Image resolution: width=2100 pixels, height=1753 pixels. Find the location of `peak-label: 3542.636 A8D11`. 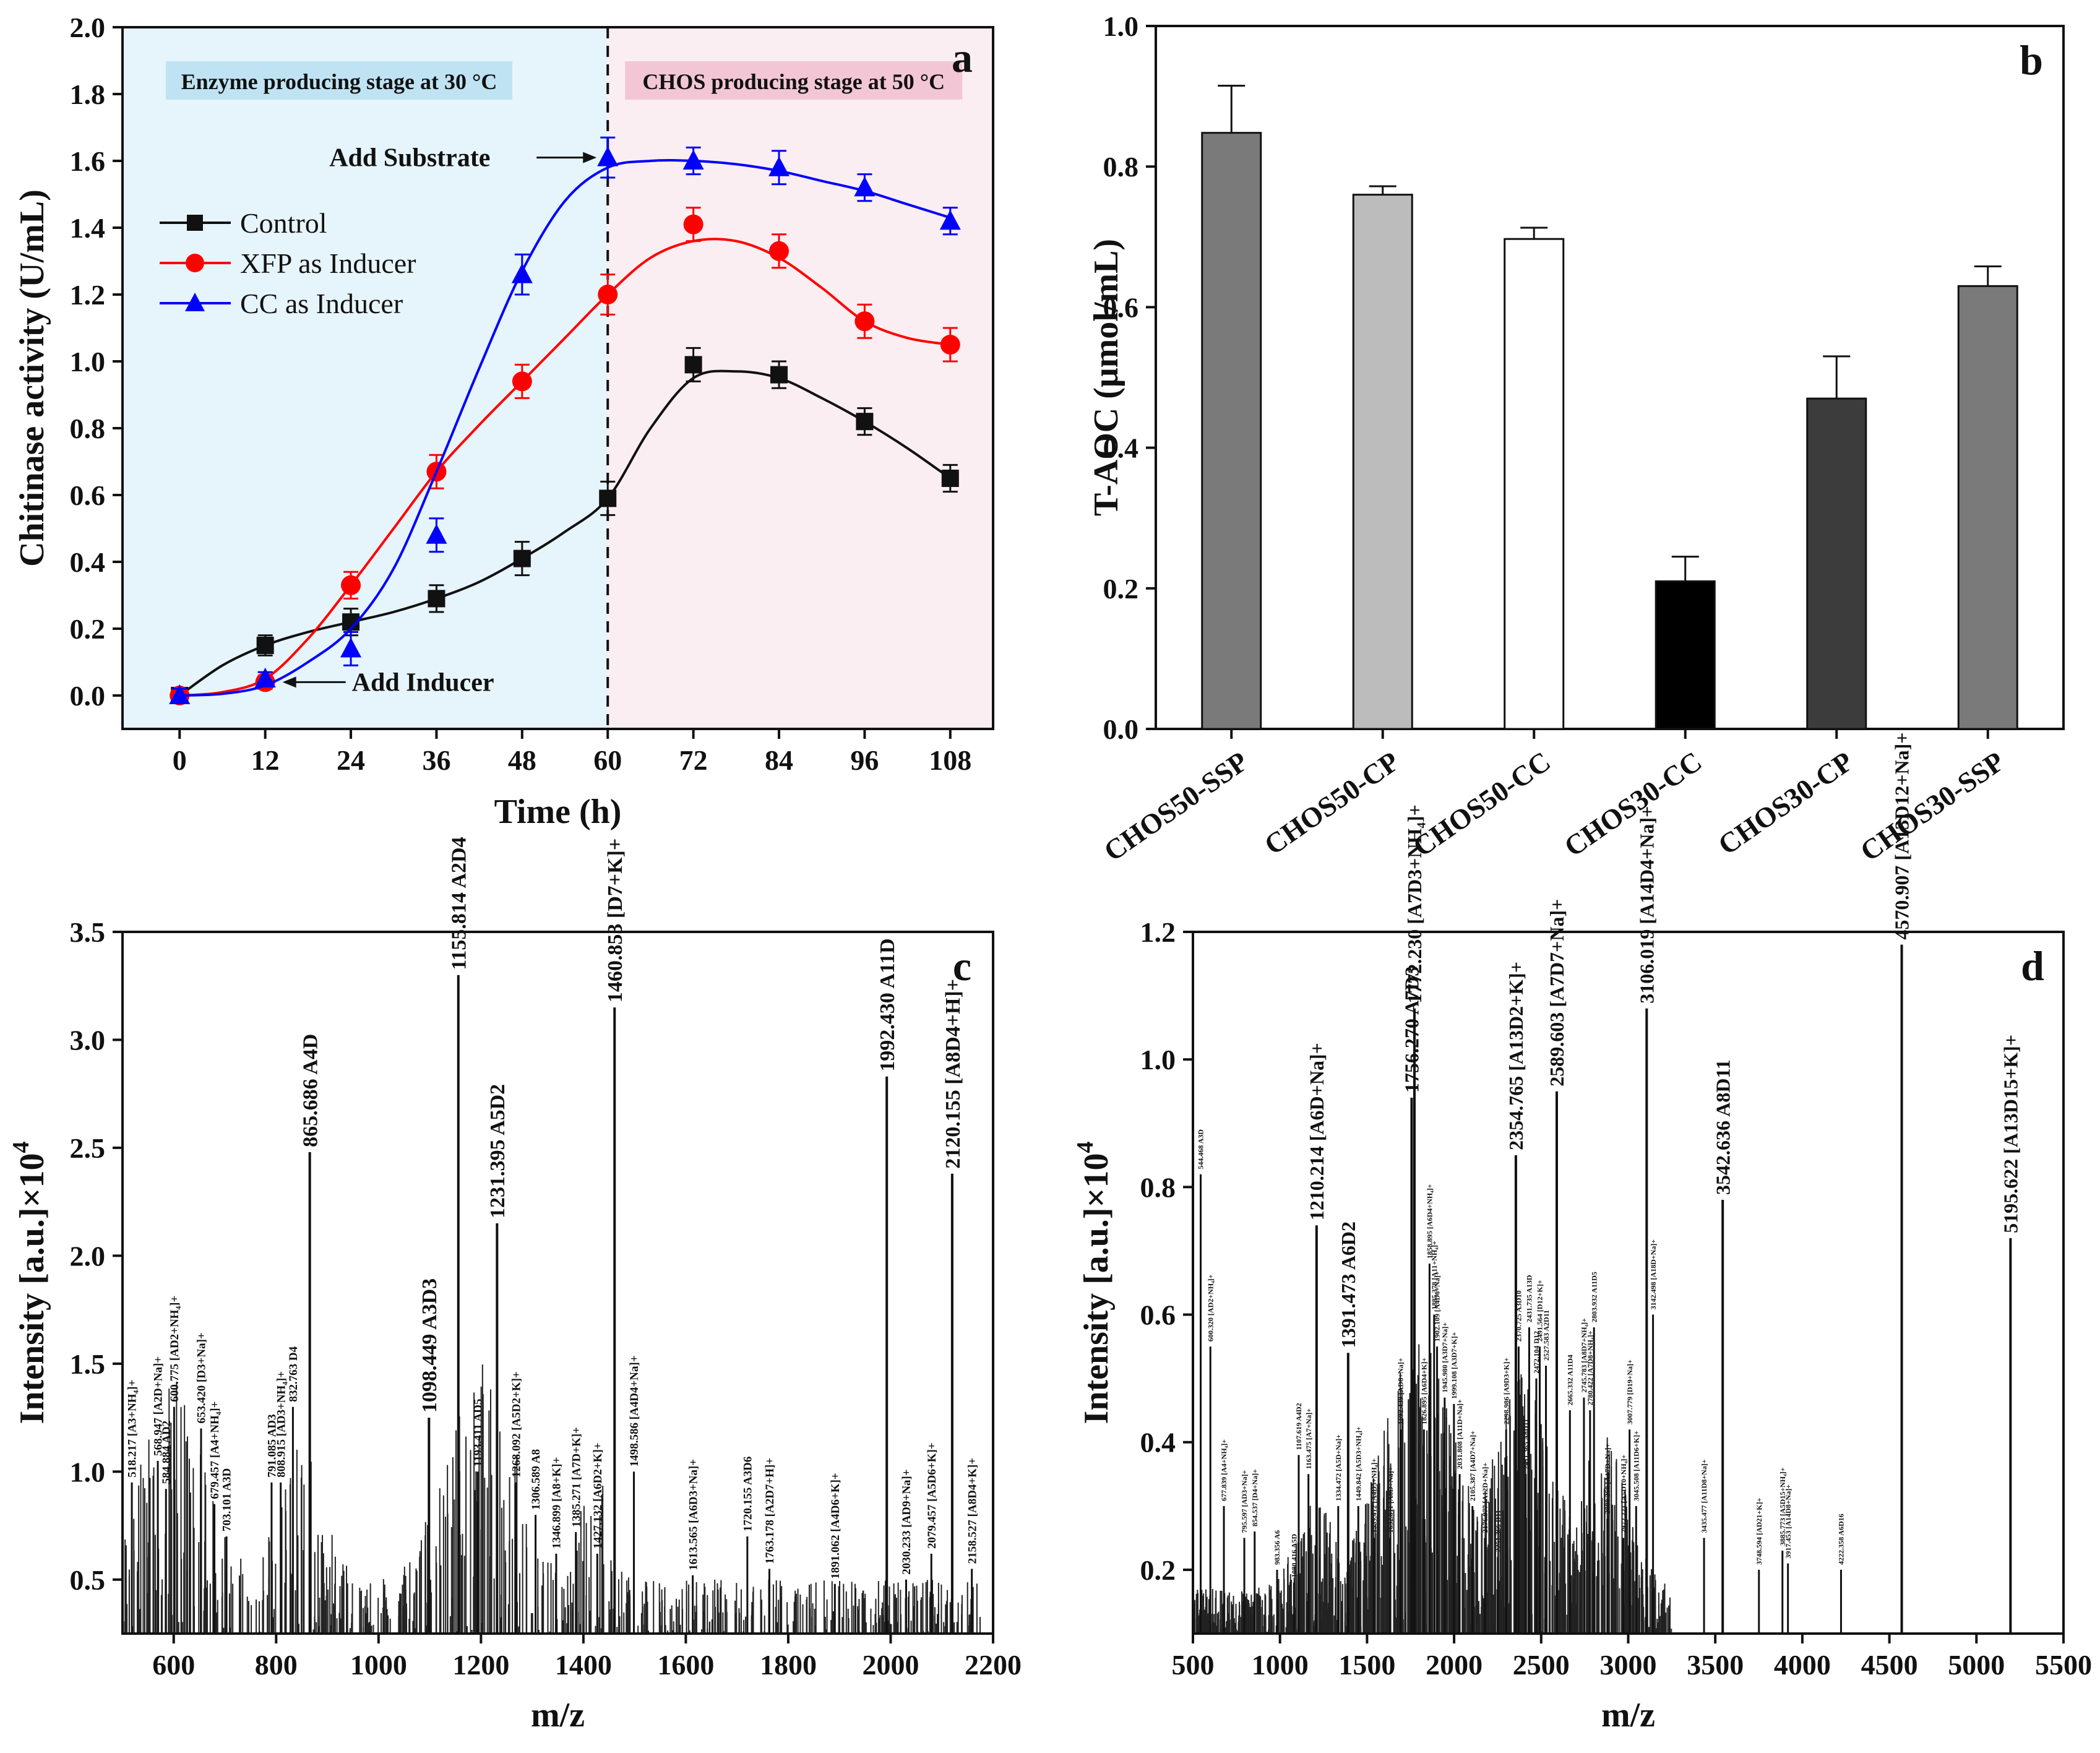

peak-label: 3542.636 A8D11 is located at coordinates (1722, 1127).